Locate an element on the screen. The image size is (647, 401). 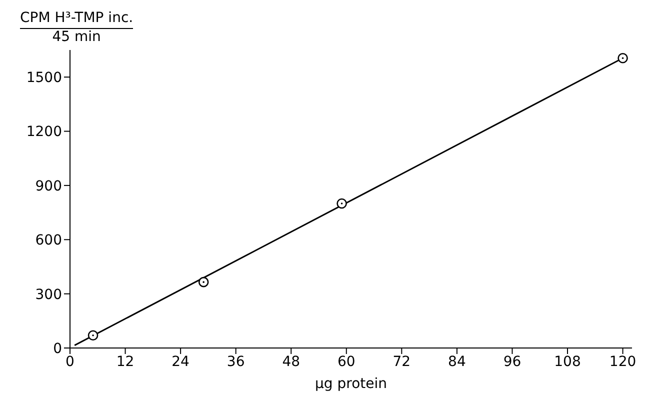
y-tick-label: 1500 is located at coordinates (44, 78).